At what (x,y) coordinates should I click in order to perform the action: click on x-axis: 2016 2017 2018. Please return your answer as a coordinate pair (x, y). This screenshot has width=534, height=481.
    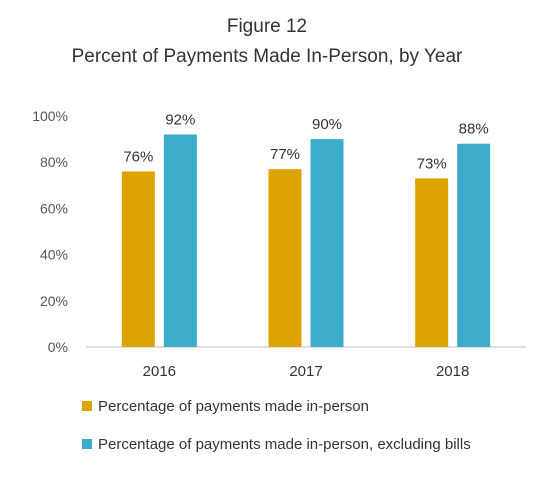
    Looking at the image, I should click on (306, 371).